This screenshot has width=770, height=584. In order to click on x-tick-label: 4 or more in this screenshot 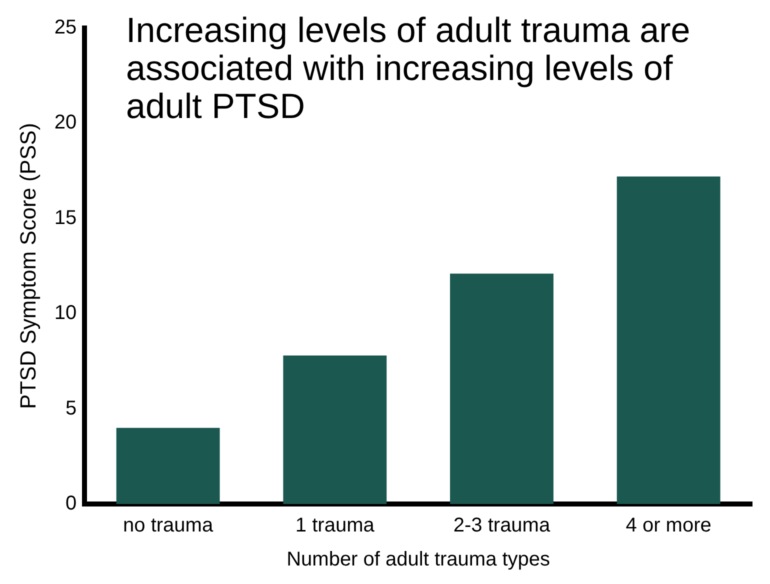, I will do `click(669, 525)`.